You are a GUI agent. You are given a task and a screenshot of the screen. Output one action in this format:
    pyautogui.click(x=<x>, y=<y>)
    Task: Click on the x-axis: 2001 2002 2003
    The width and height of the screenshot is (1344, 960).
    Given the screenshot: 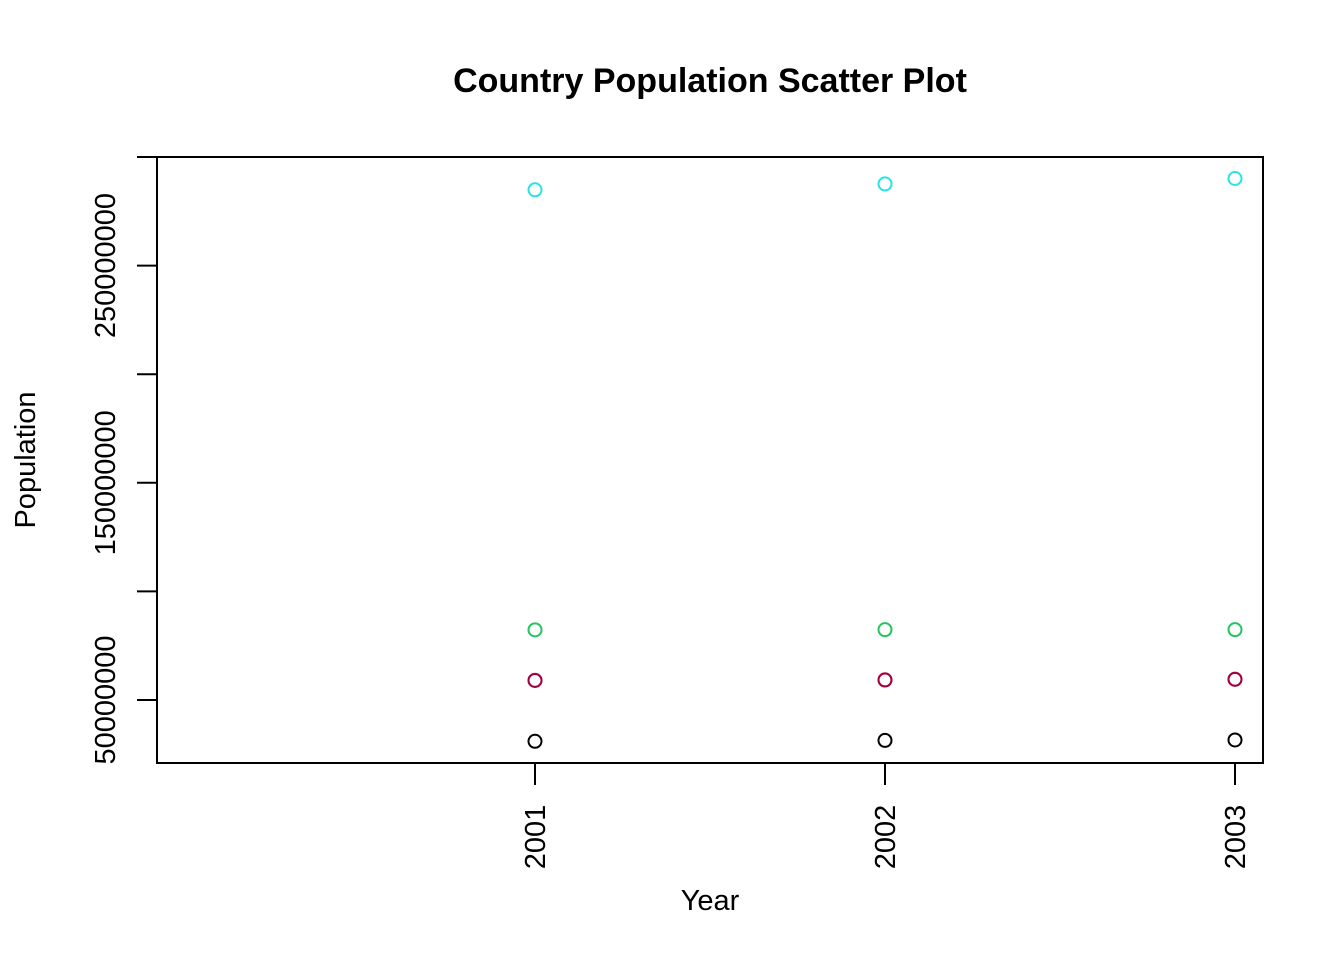 What is the action you would take?
    pyautogui.click(x=886, y=816)
    